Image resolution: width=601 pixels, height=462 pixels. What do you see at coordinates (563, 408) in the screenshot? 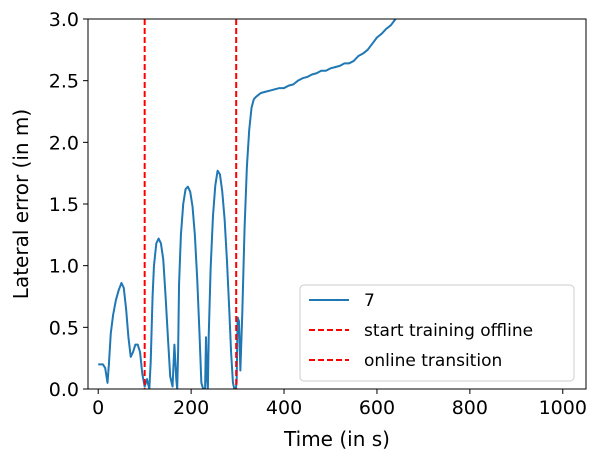
I see `x-tick-label: 1000` at bounding box center [563, 408].